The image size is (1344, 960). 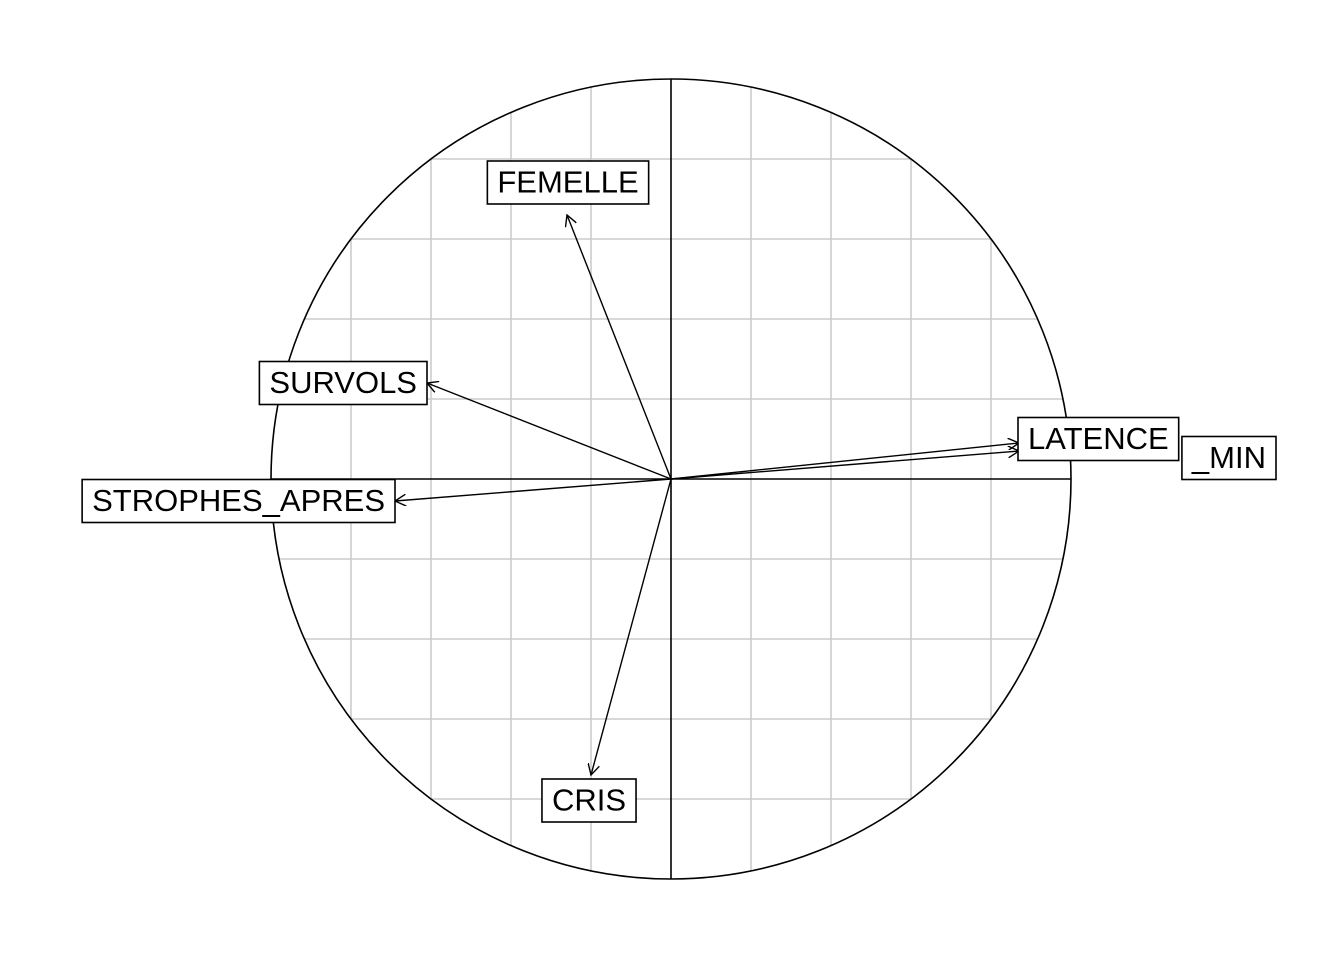 I want to click on label-text-strophes-min: _MIN, so click(x=1228, y=457).